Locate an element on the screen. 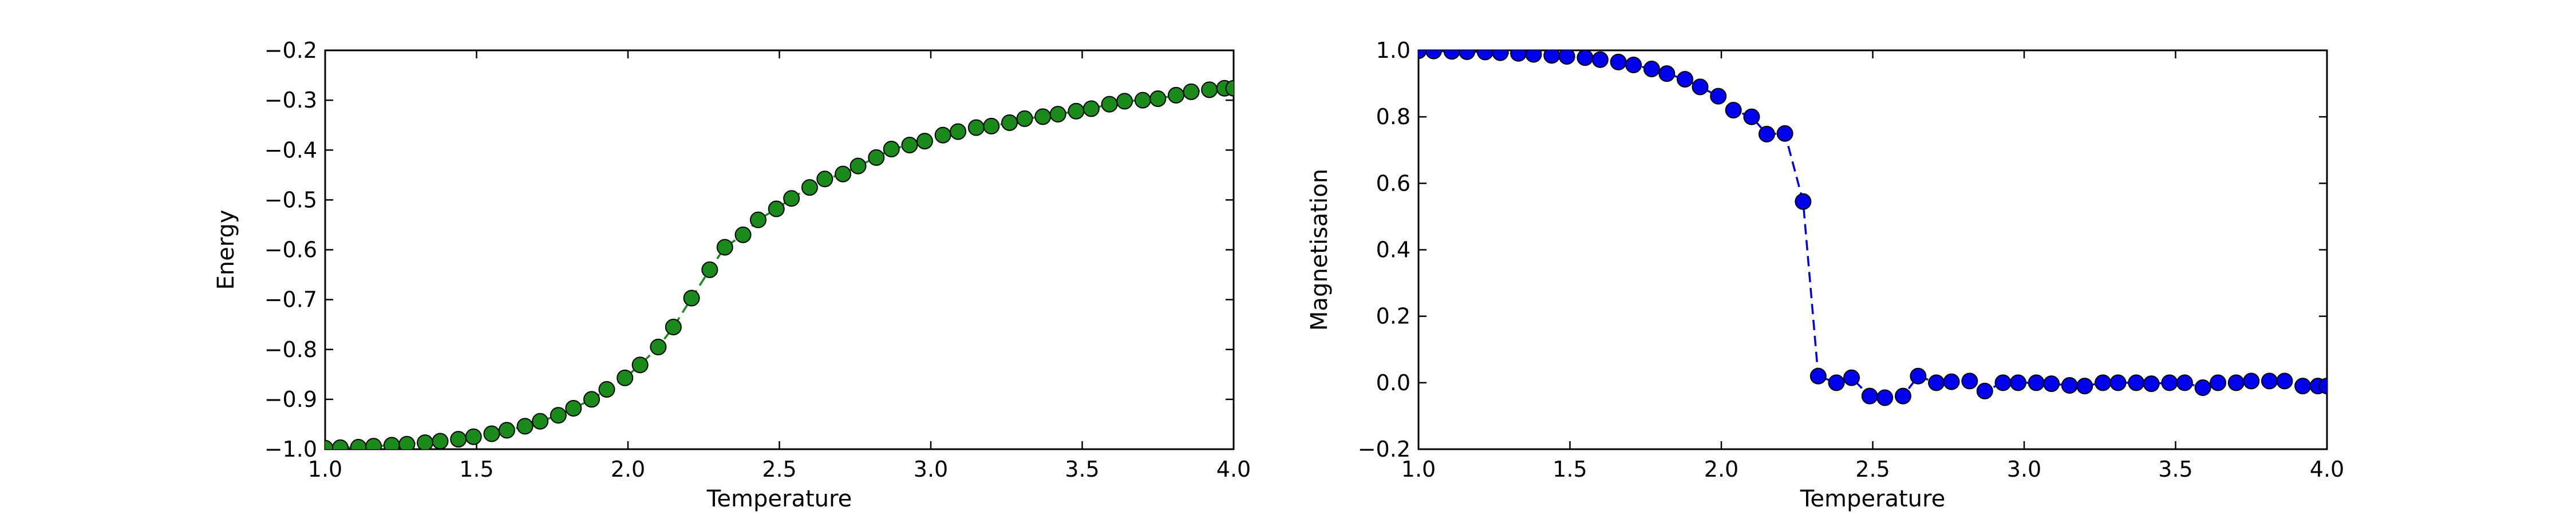 This screenshot has height=515, width=2576. energy-x-tick-label: 2.5 is located at coordinates (779, 469).